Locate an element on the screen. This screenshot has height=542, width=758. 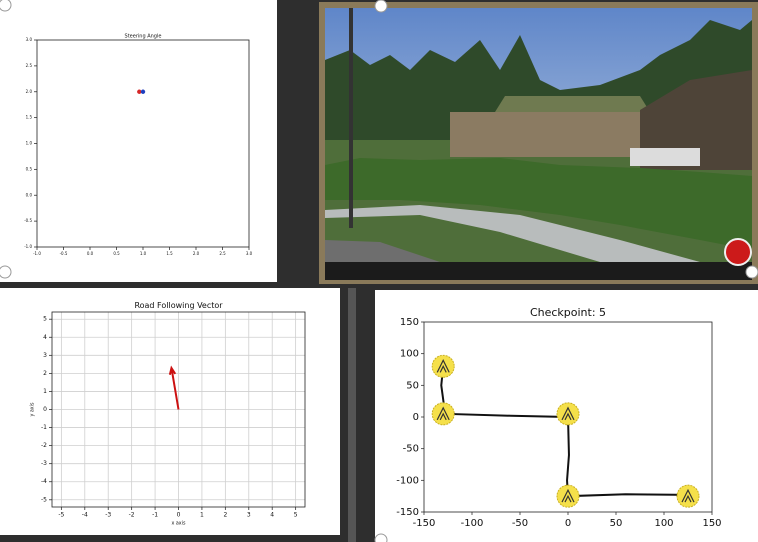
y-tick-label: 0.5 is located at coordinates (29, 168).